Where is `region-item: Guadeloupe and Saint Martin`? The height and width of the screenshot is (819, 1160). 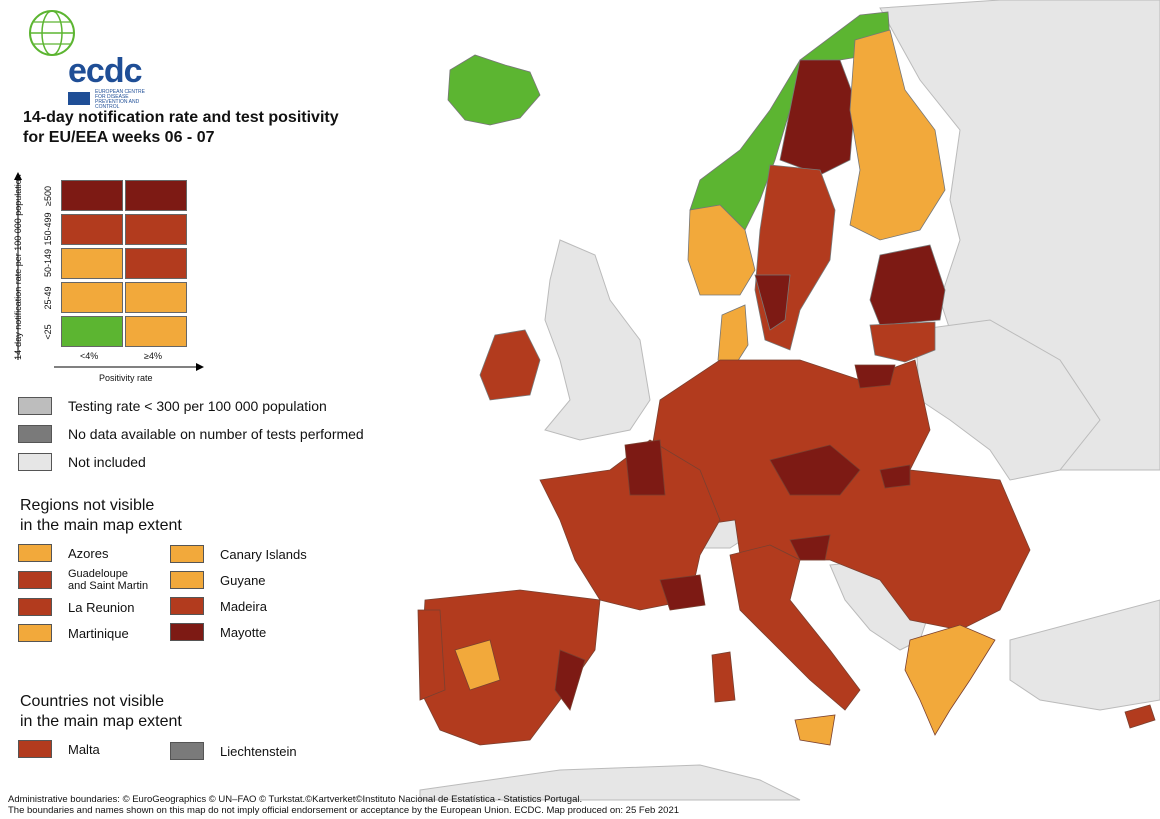
region-item: Guadeloupe and Saint Martin is located at coordinates (83, 580).